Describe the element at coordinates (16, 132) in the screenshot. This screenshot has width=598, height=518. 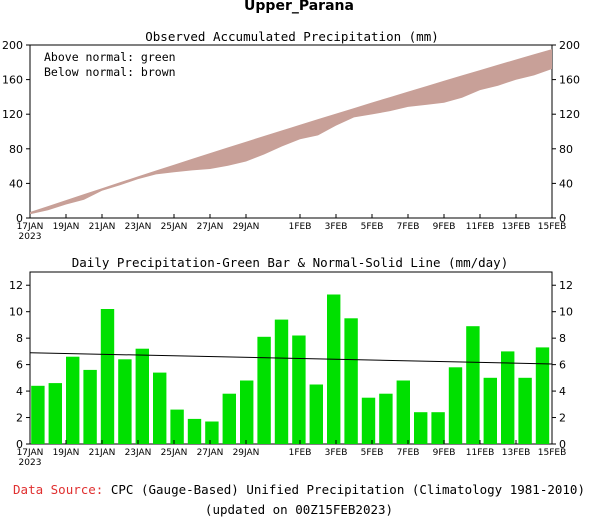
I see `accum-y-axis-left: 0 40 80 120 160 200` at that location.